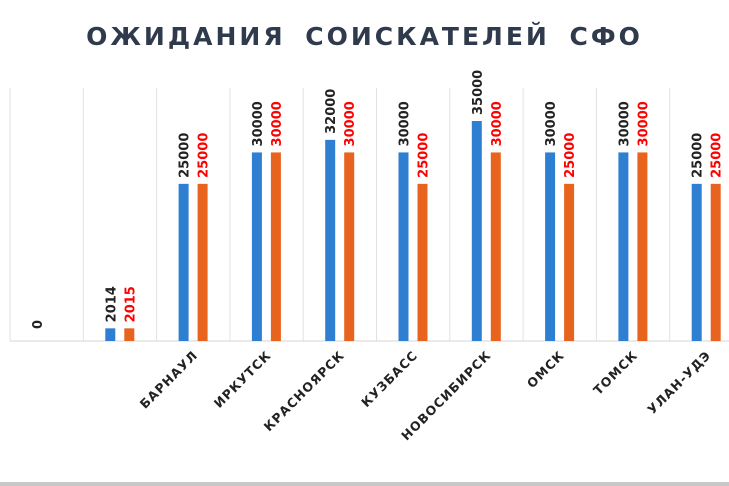 The height and width of the screenshot is (486, 729). What do you see at coordinates (615, 373) in the screenshot?
I see `x-tick-label: ТОМСК` at bounding box center [615, 373].